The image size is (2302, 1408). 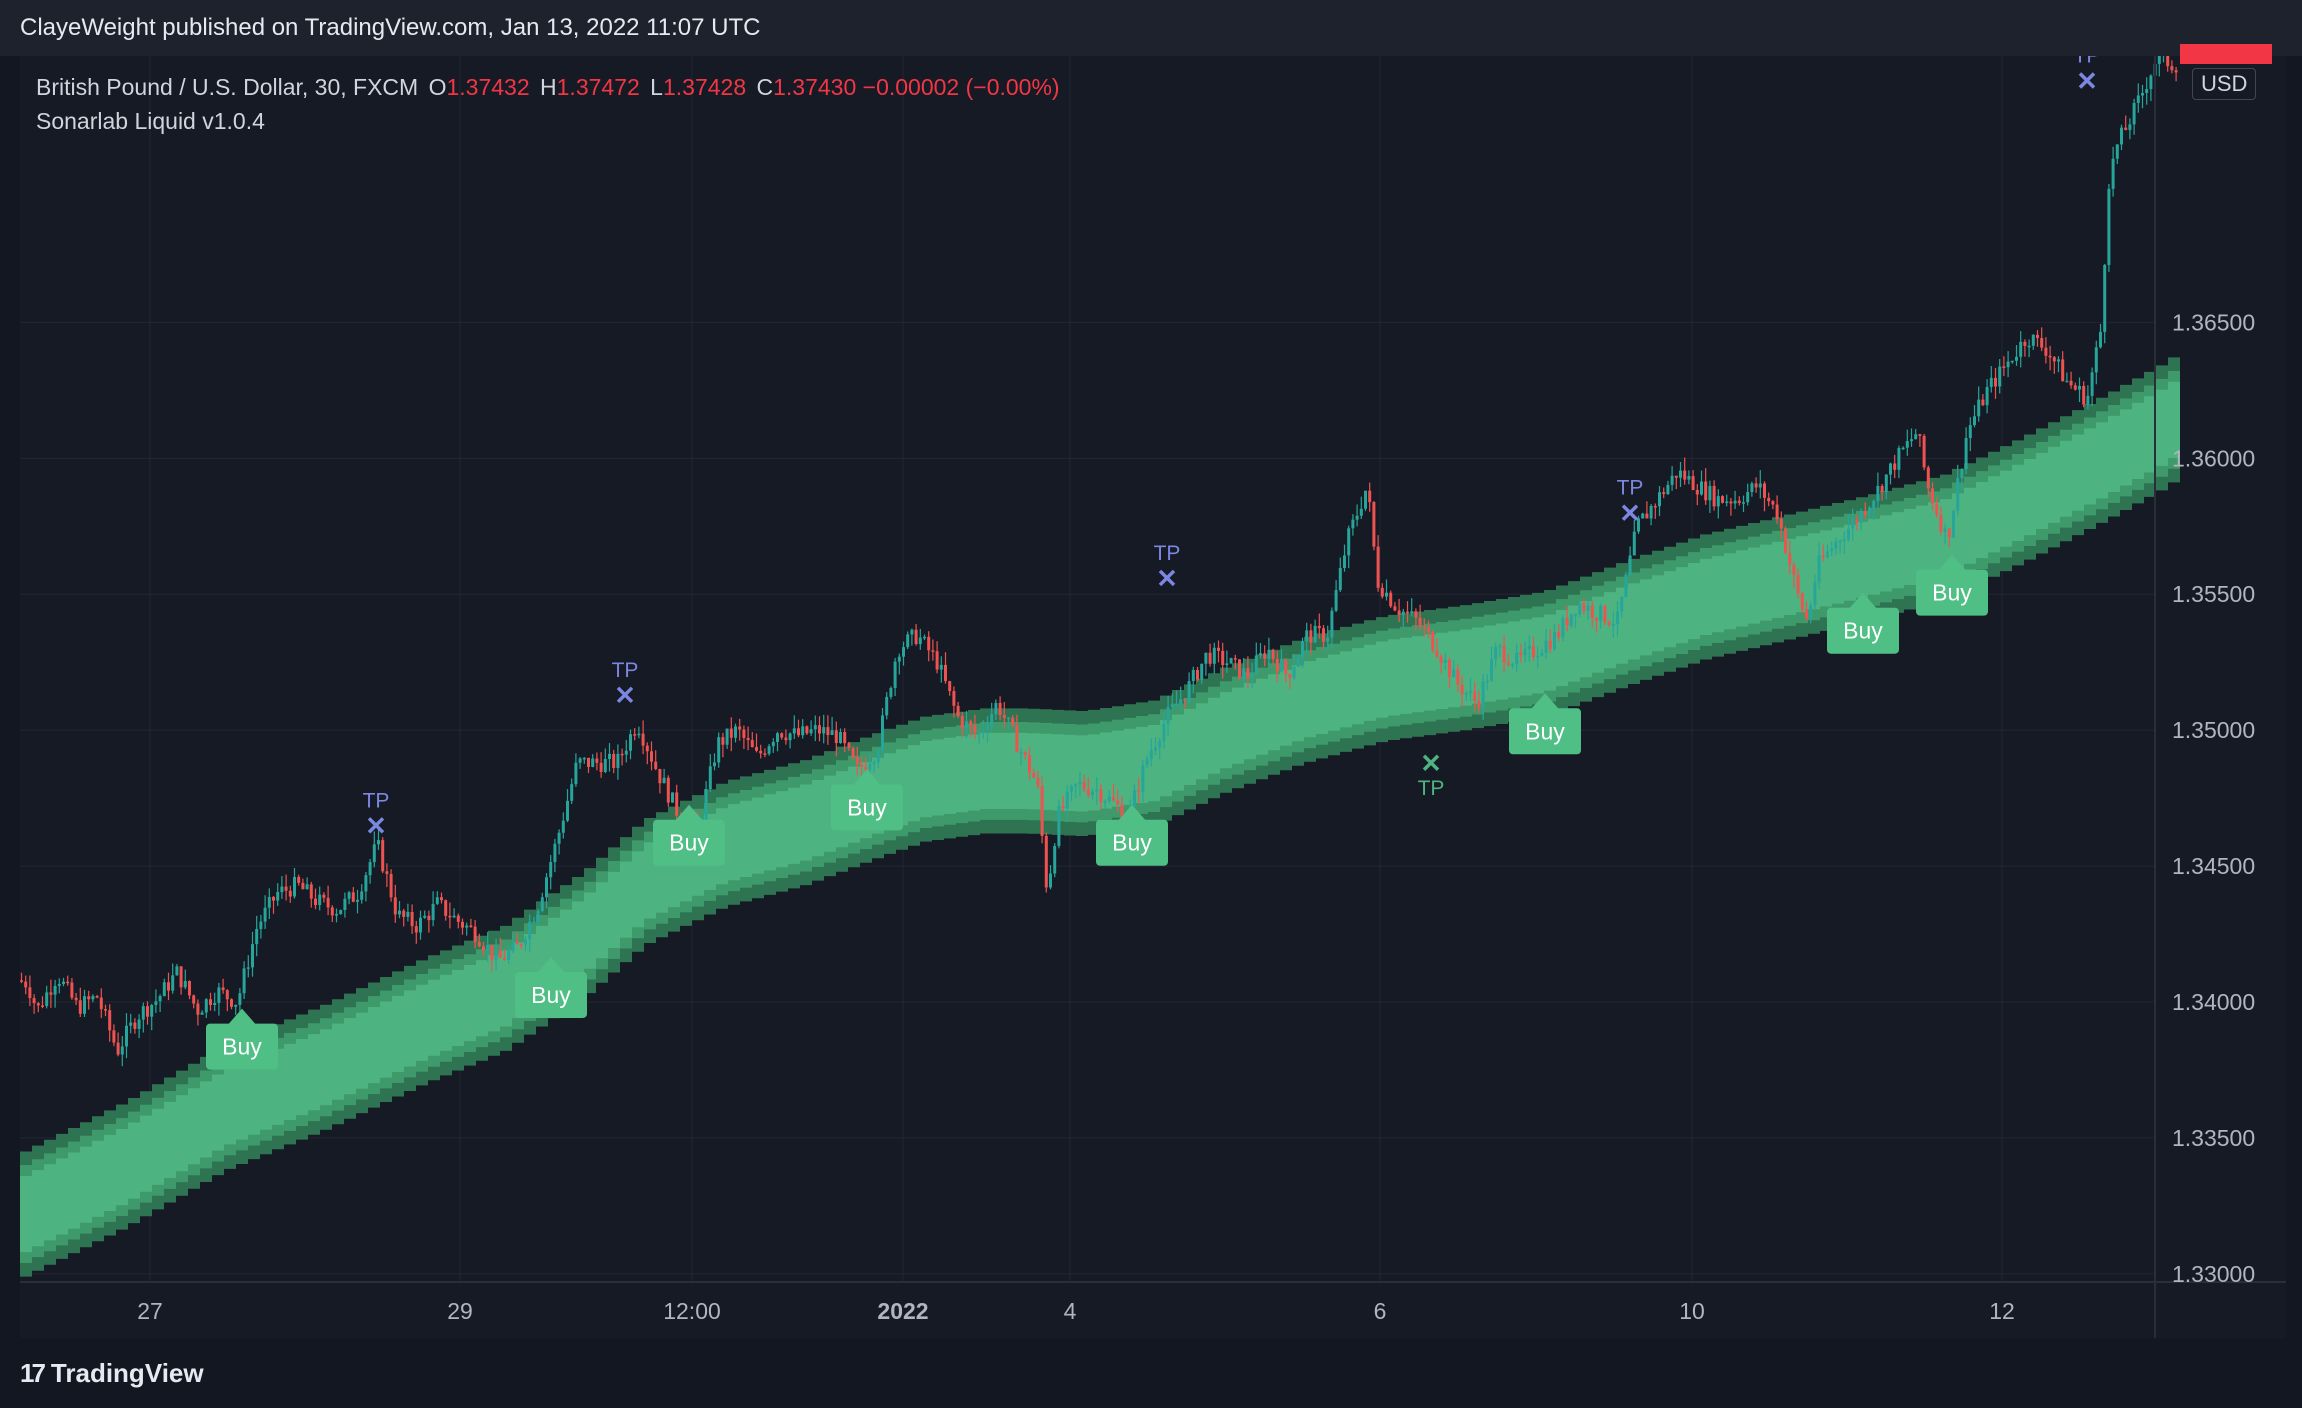 I want to click on indicator-label: Sonarlab Liquid v1.0.4, so click(x=150, y=121).